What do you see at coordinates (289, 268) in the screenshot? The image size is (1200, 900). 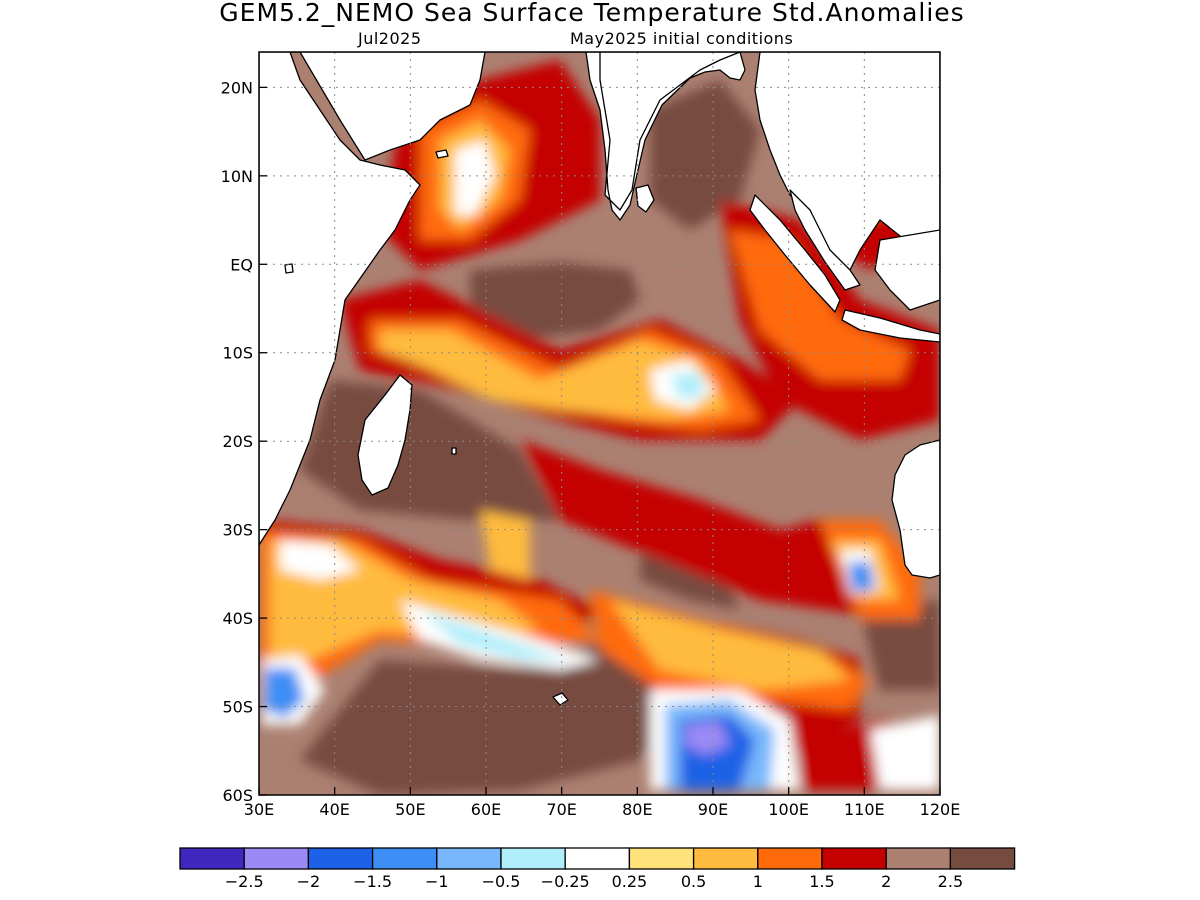 I see `land-seychelles` at bounding box center [289, 268].